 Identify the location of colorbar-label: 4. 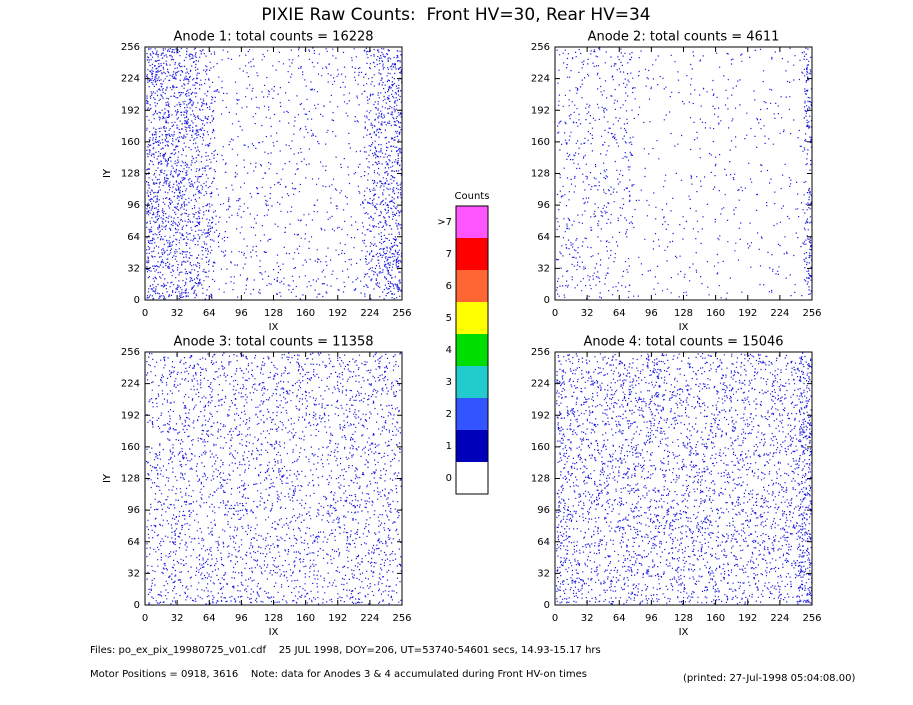
(449, 350).